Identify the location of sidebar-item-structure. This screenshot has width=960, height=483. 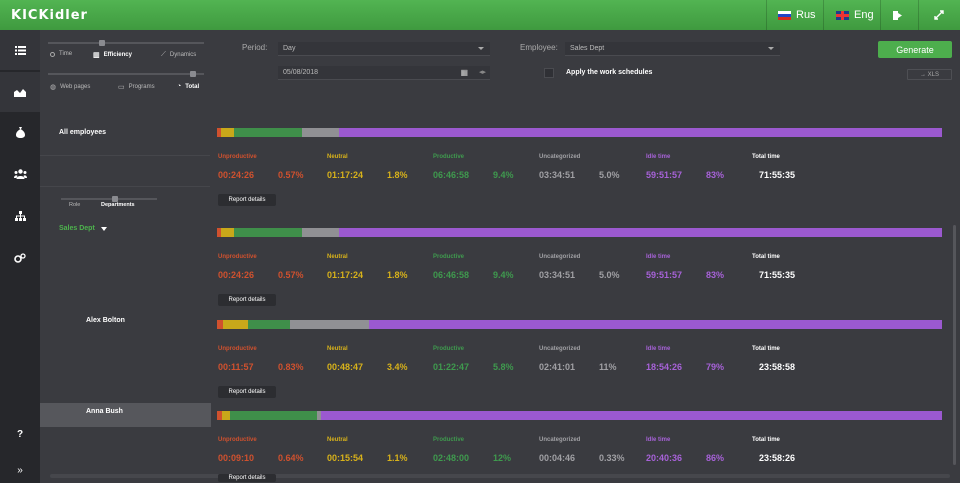
(20, 216).